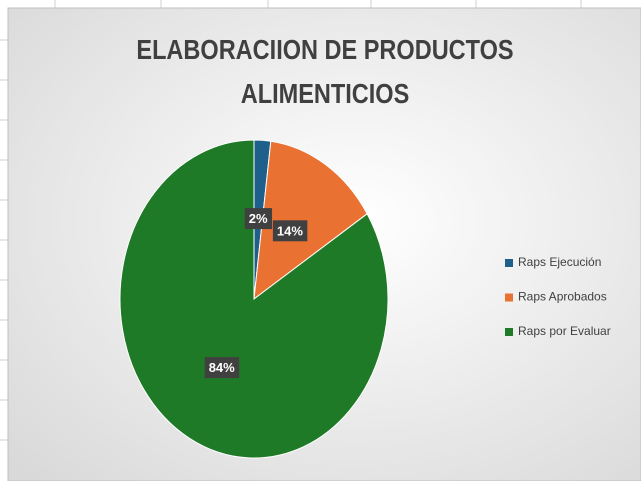 The width and height of the screenshot is (641, 481). Describe the element at coordinates (559, 262) in the screenshot. I see `legend-label: Raps Ejecución` at that location.